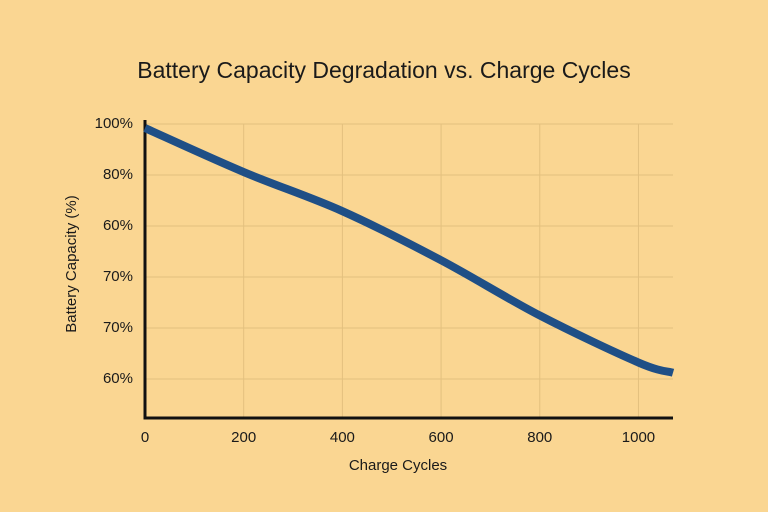  Describe the element at coordinates (243, 437) in the screenshot. I see `x-tick-label: 200` at that location.